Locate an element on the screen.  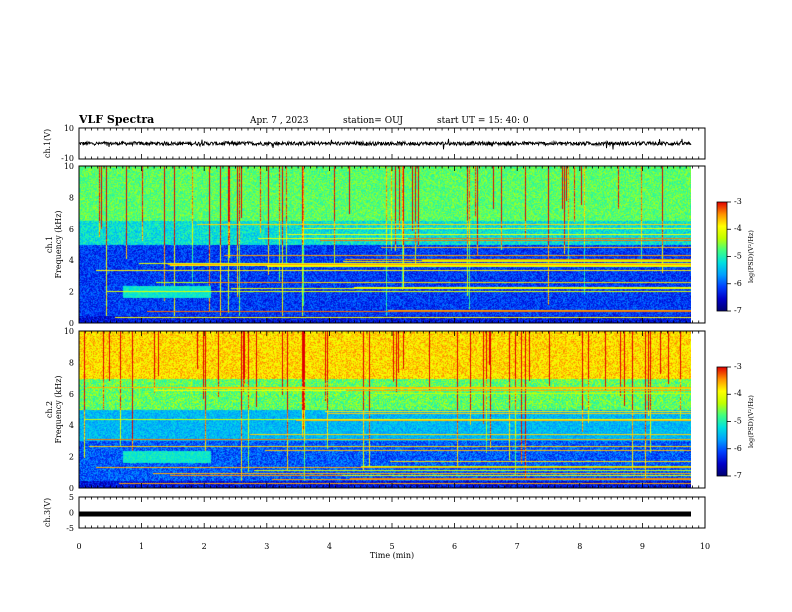
ch2-spectrogram-ylabel-line2: Frequency (kHz) is located at coordinates (58, 409).